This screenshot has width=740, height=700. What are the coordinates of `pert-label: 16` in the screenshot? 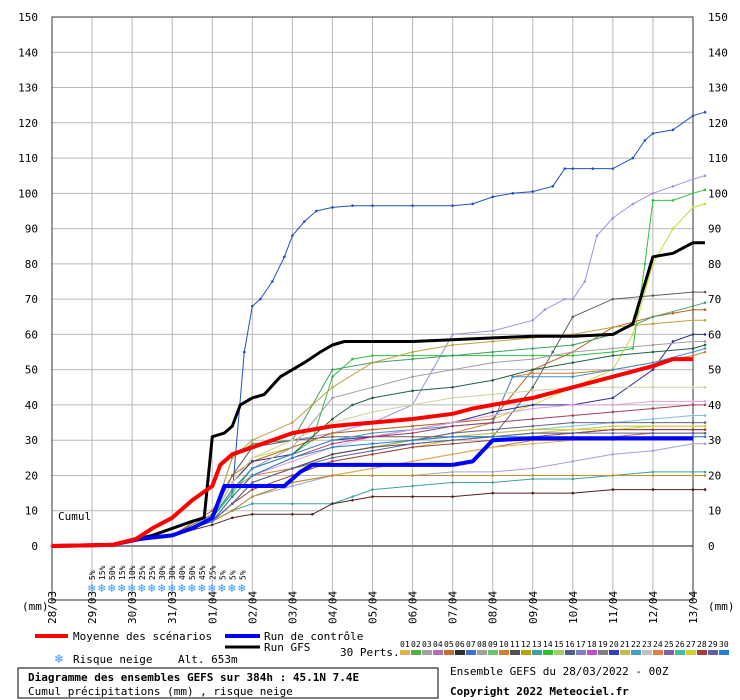 It's located at (570, 644).